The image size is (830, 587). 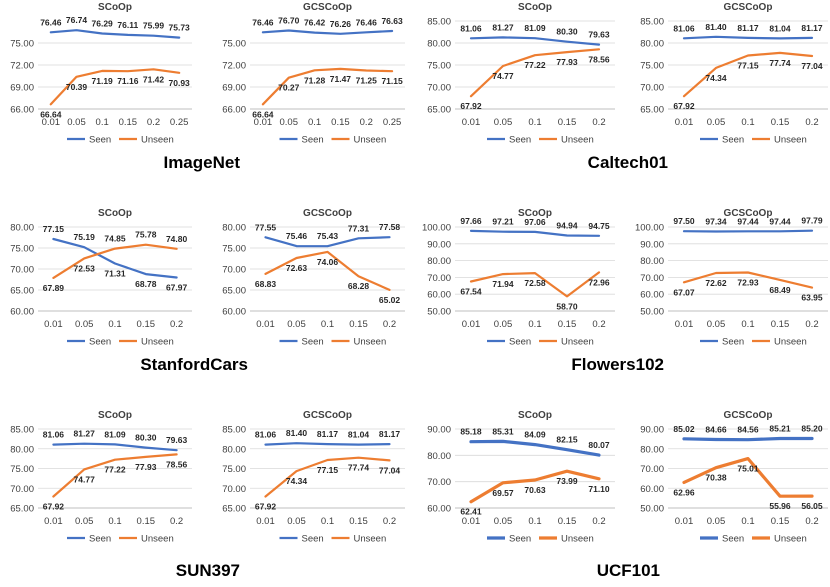 I want to click on data-label: 77.93, so click(x=567, y=62).